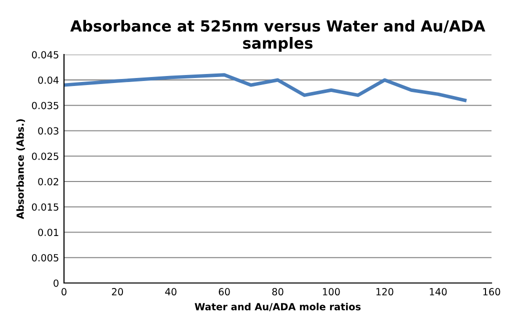  Describe the element at coordinates (48, 131) in the screenshot. I see `y-tick-label: 0.03` at that location.